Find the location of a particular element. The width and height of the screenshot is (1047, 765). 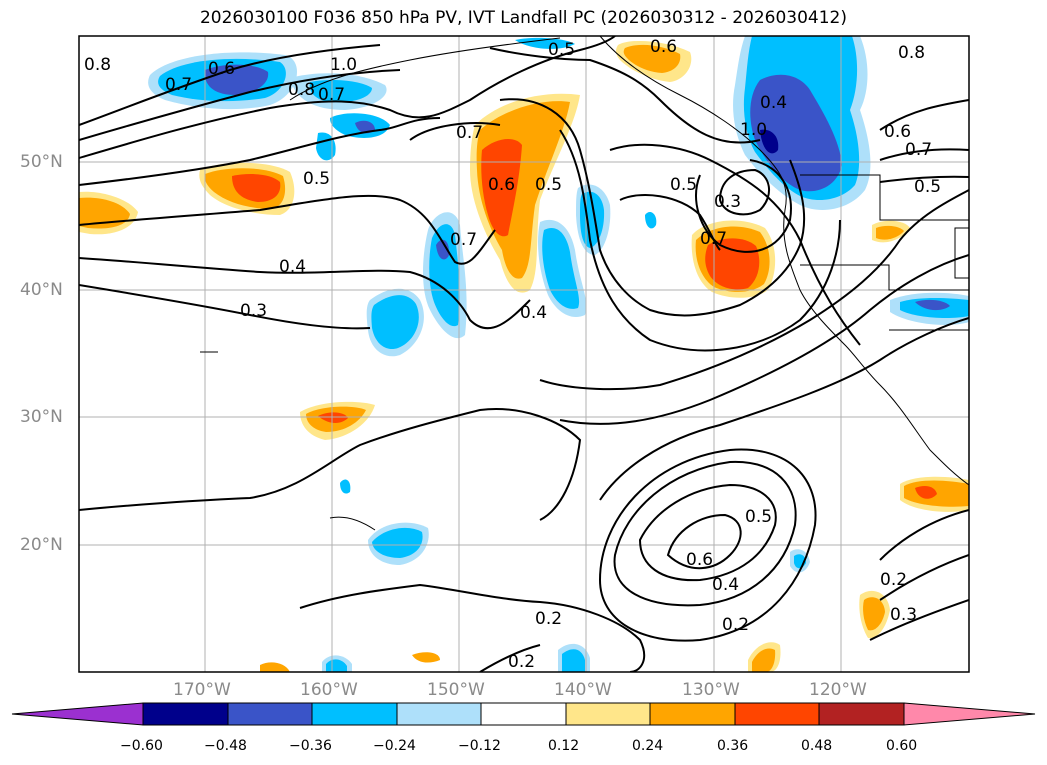

colorbar-tick-label: 0.24 is located at coordinates (648, 746).